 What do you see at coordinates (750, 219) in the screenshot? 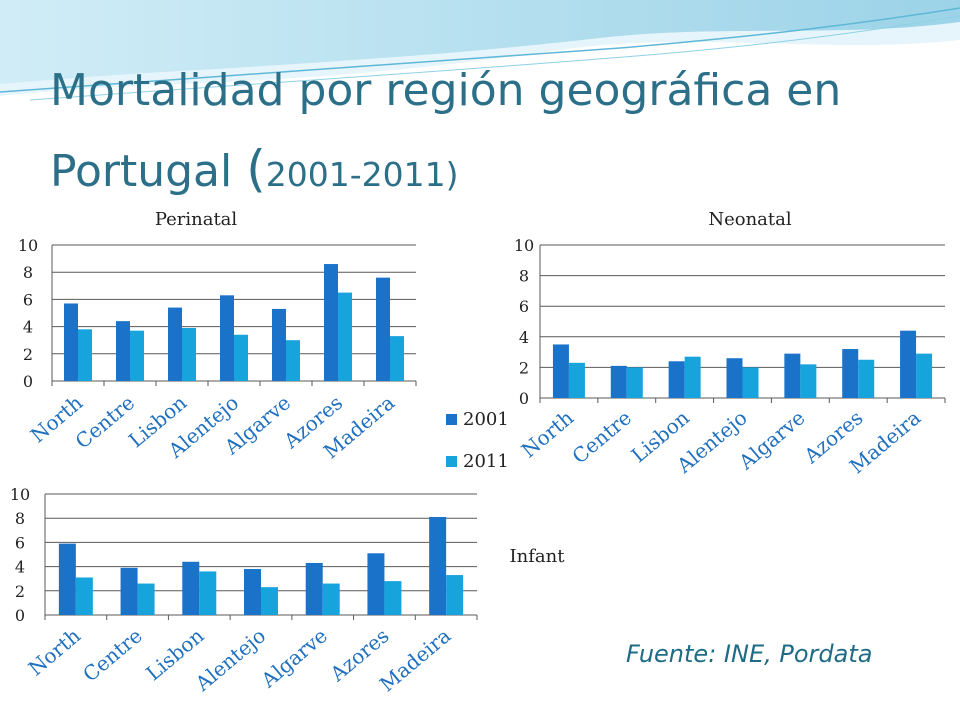
I see `chart-title: Neonatal` at bounding box center [750, 219].